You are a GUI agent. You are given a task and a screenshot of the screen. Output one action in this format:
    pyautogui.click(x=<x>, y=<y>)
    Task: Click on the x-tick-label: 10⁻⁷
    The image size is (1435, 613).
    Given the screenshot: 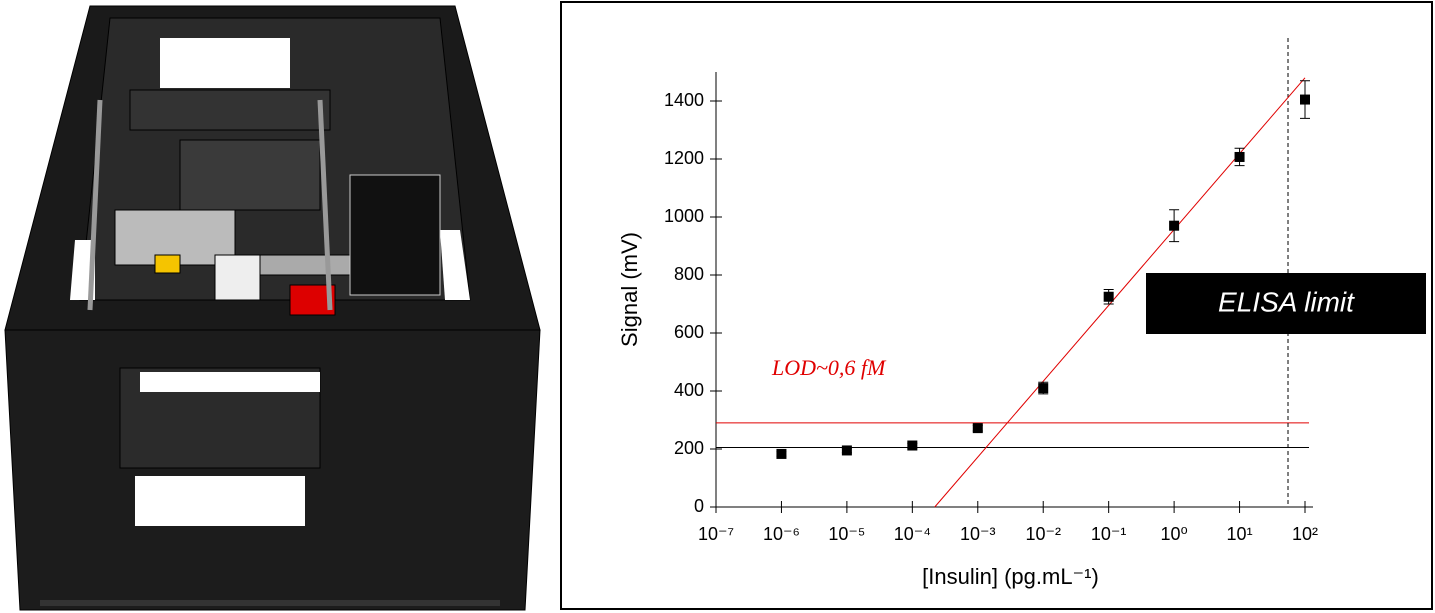 What is the action you would take?
    pyautogui.click(x=716, y=534)
    